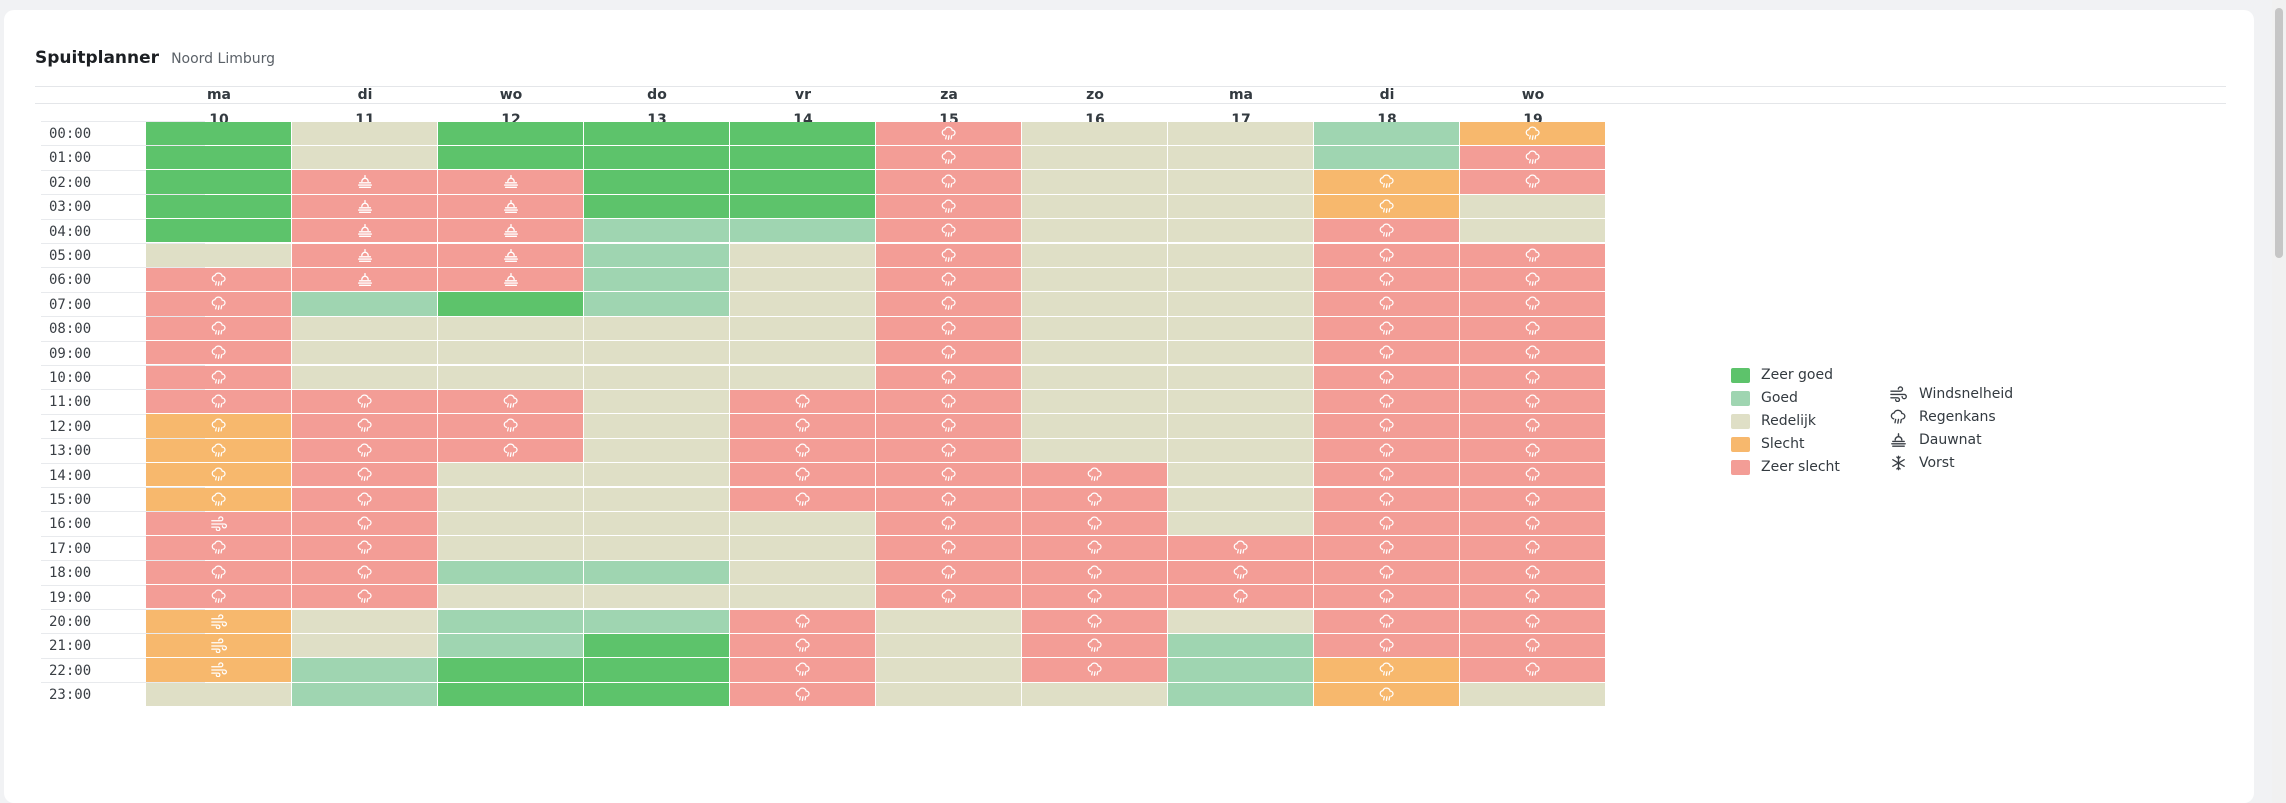  What do you see at coordinates (2279, 133) in the screenshot?
I see `scrollbar-thumb` at bounding box center [2279, 133].